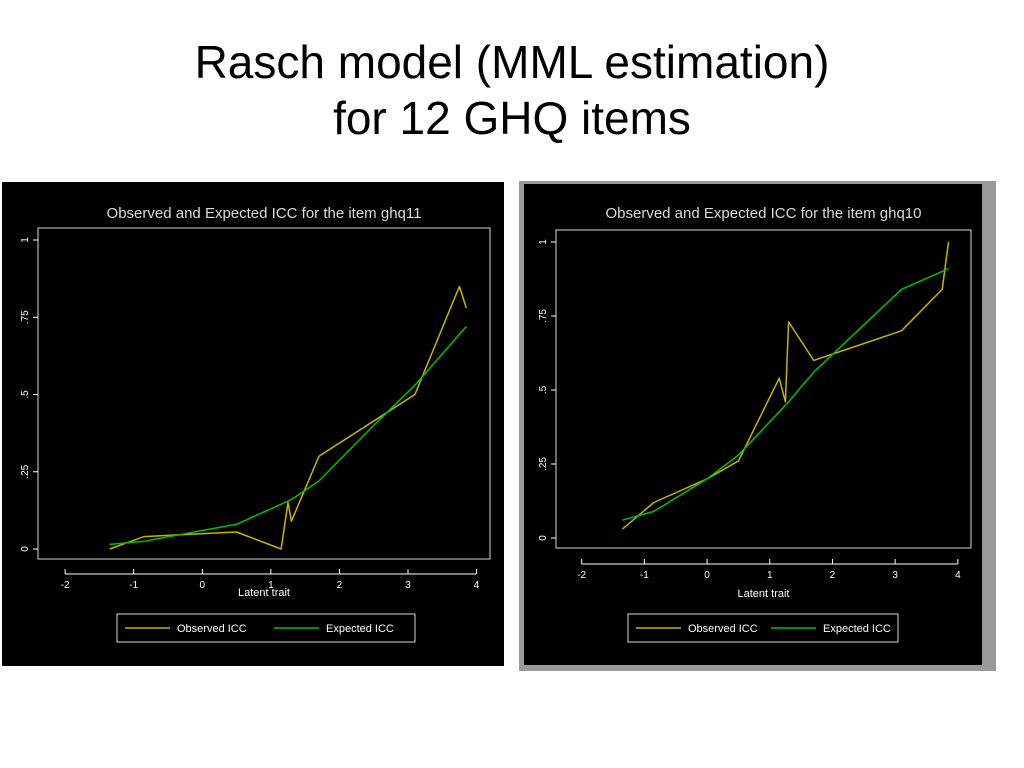 The height and width of the screenshot is (768, 1024). I want to click on slide-title-line2: for 12 GHQ items, so click(512, 118).